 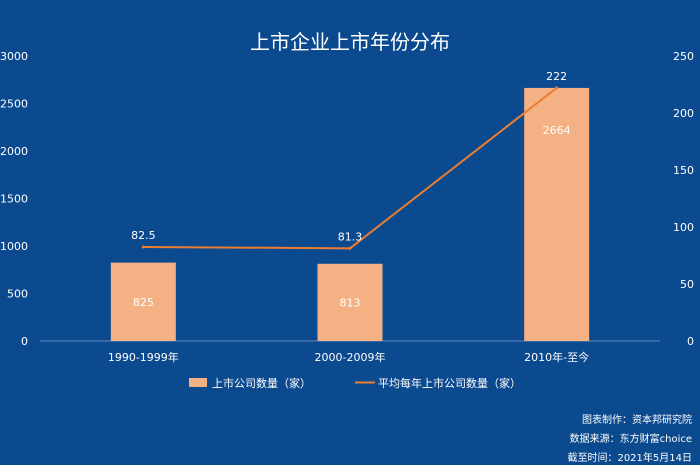 I want to click on left-y-tick-label: 1000, so click(x=14, y=246).